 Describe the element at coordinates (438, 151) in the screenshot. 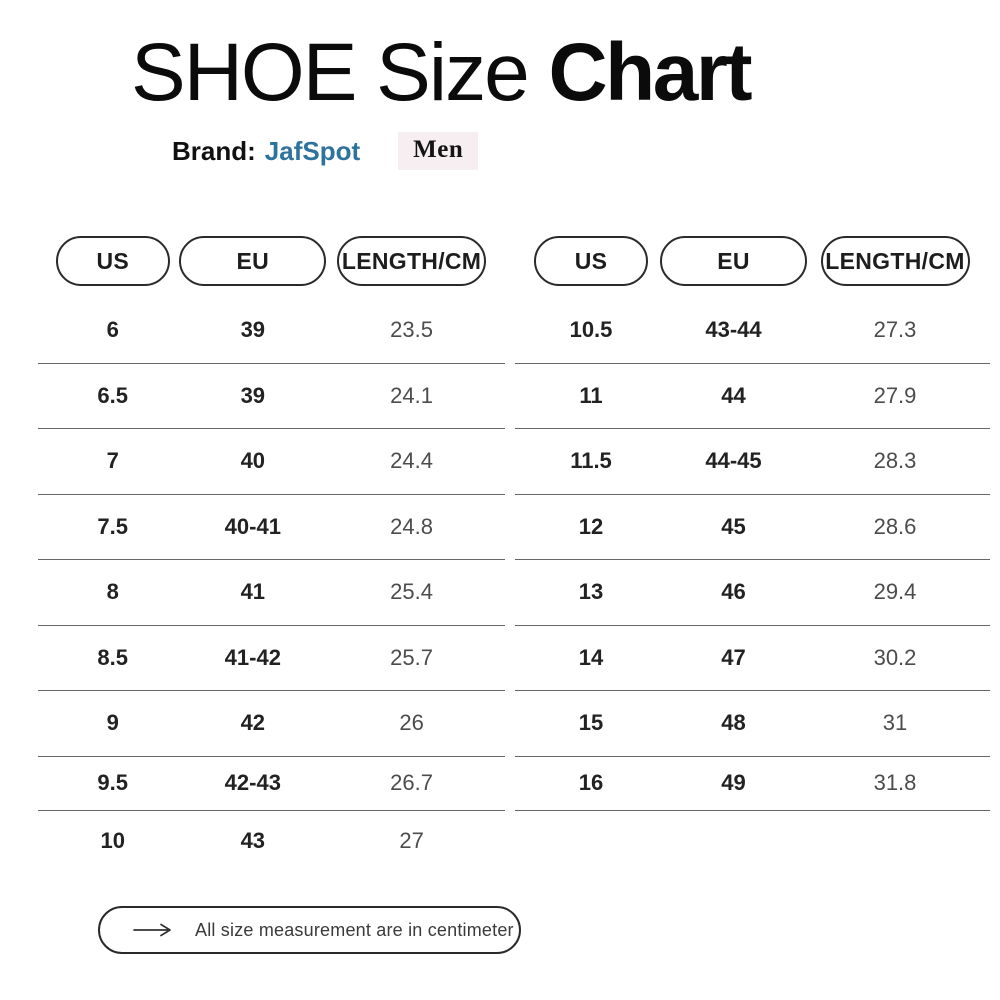

I see `gender-badge: Men` at that location.